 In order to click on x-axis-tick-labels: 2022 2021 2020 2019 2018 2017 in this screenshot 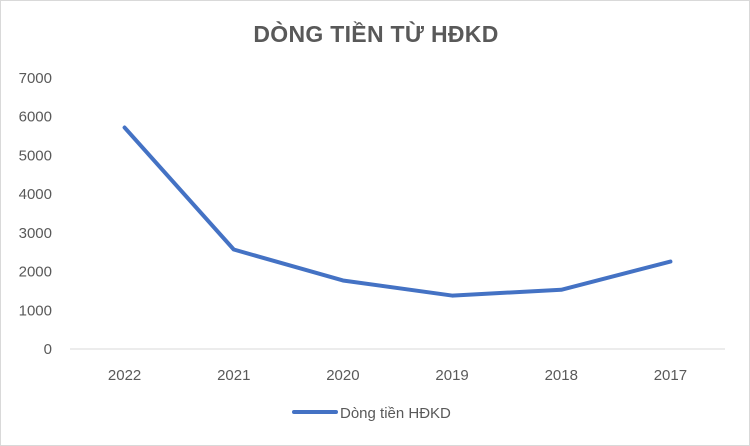, I will do `click(397, 375)`.